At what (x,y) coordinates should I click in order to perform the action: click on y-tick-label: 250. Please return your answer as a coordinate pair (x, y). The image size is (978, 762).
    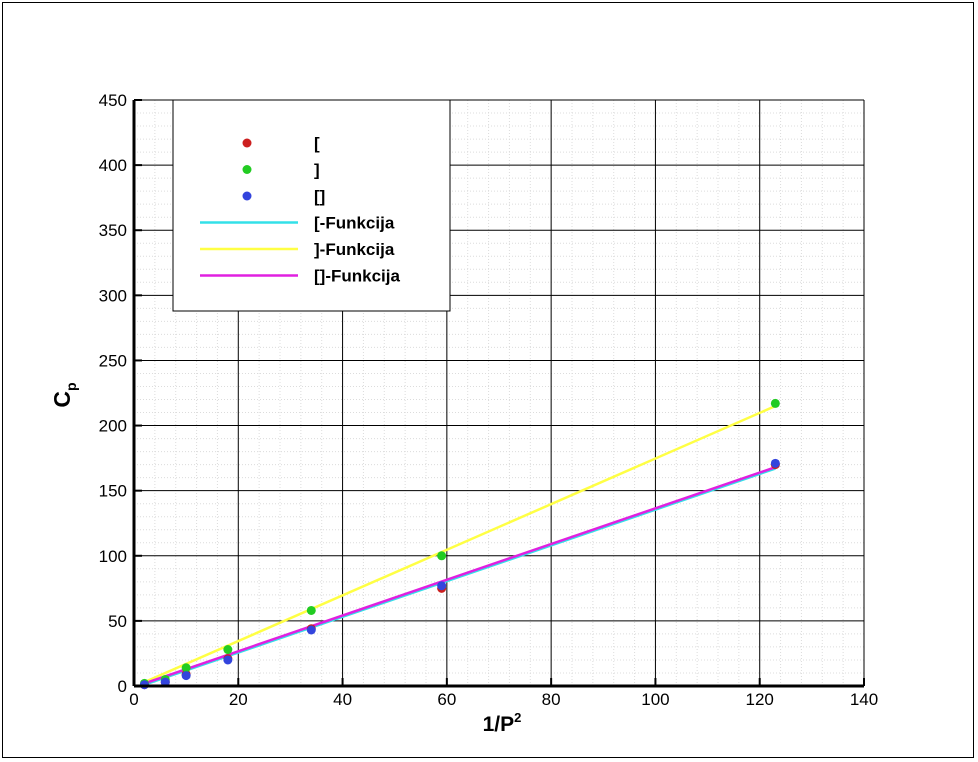
    Looking at the image, I should click on (113, 360).